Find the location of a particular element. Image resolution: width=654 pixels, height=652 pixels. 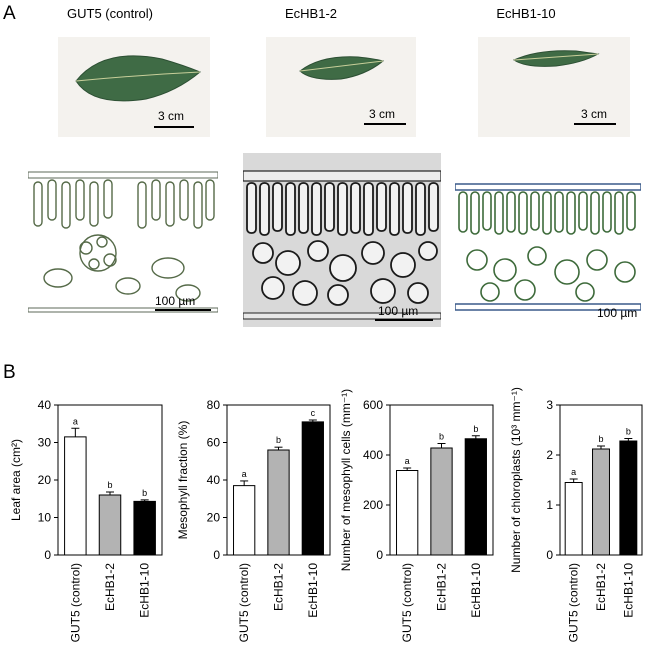

chart-3-category-label: EcHB1-10 is located at coordinates (628, 590).